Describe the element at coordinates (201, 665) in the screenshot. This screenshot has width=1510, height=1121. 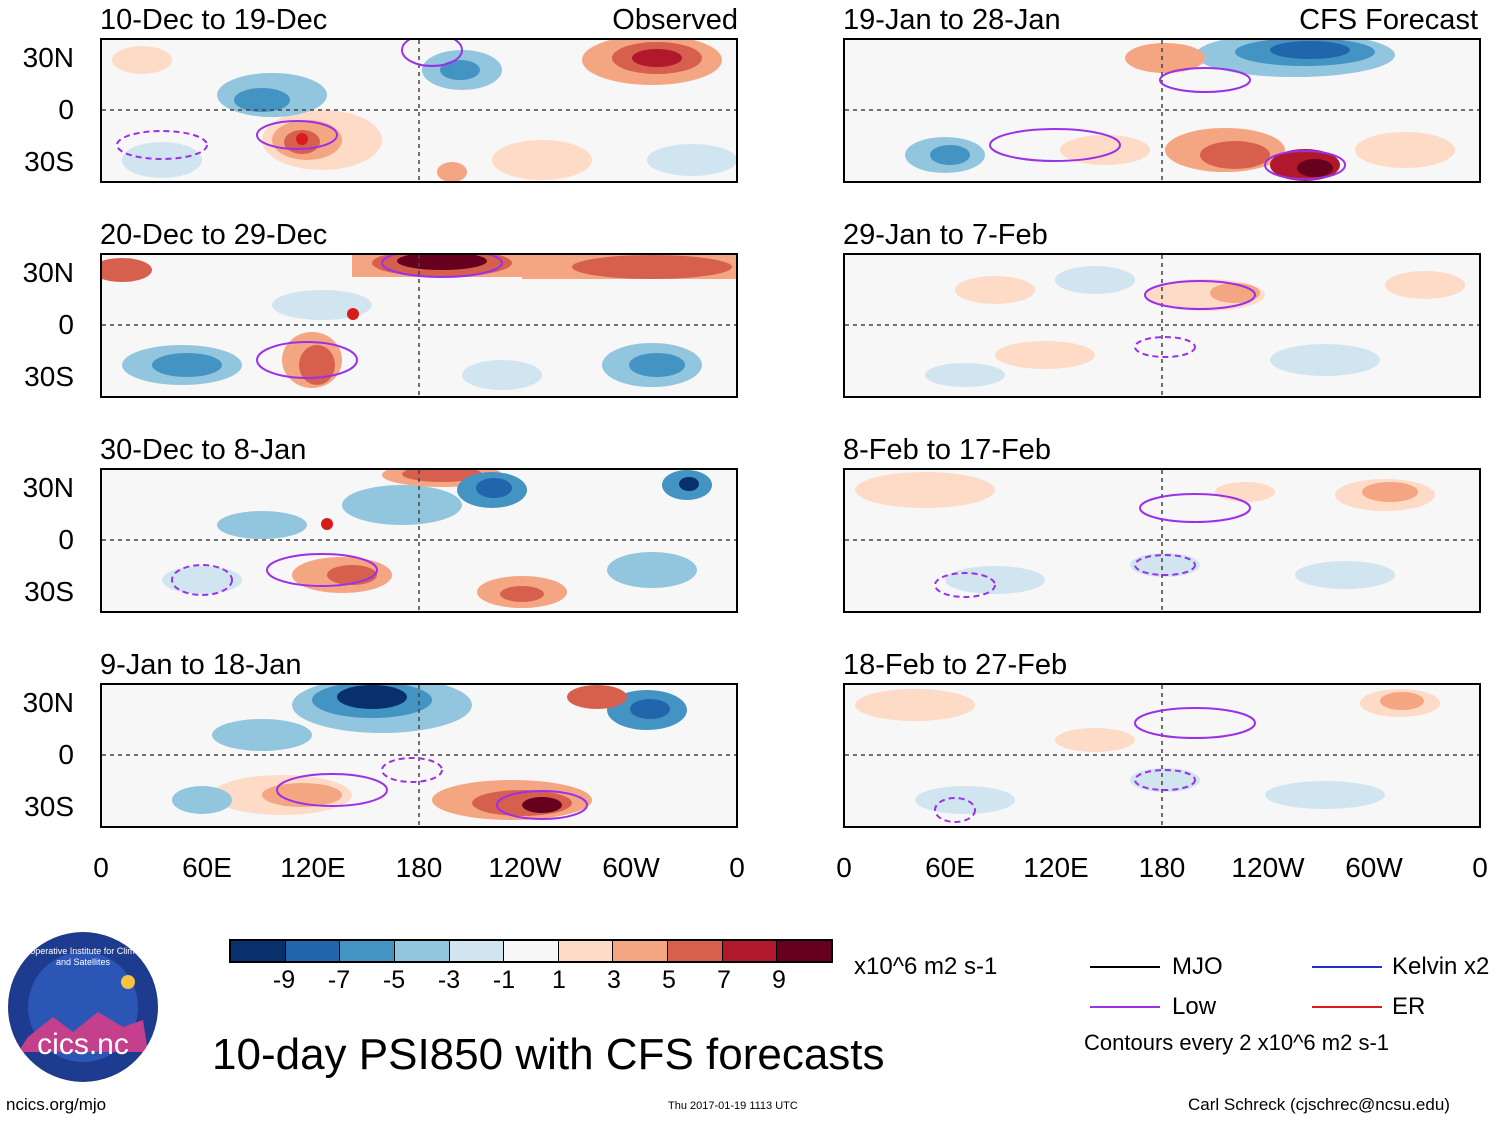
I see `panel-title-4: 9-Jan to 18-Jan` at that location.